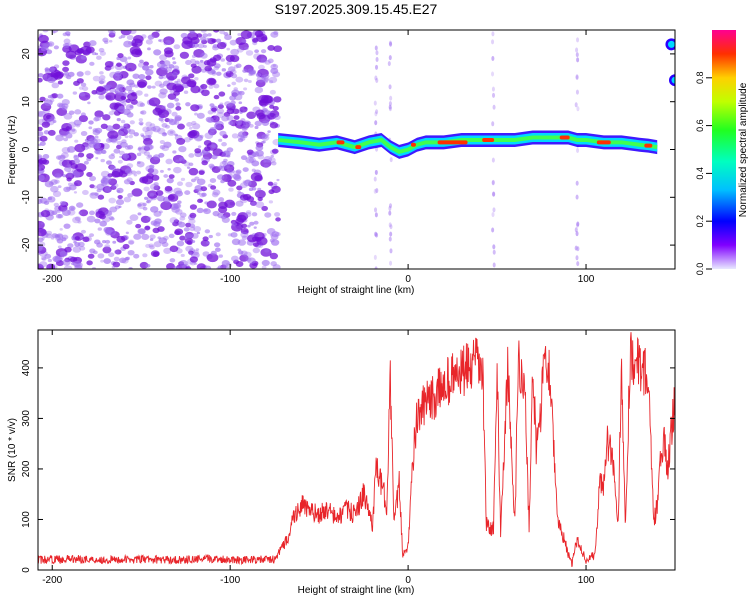 The height and width of the screenshot is (600, 750). What do you see at coordinates (673, 80) in the screenshot?
I see `edge-blob-core` at bounding box center [673, 80].